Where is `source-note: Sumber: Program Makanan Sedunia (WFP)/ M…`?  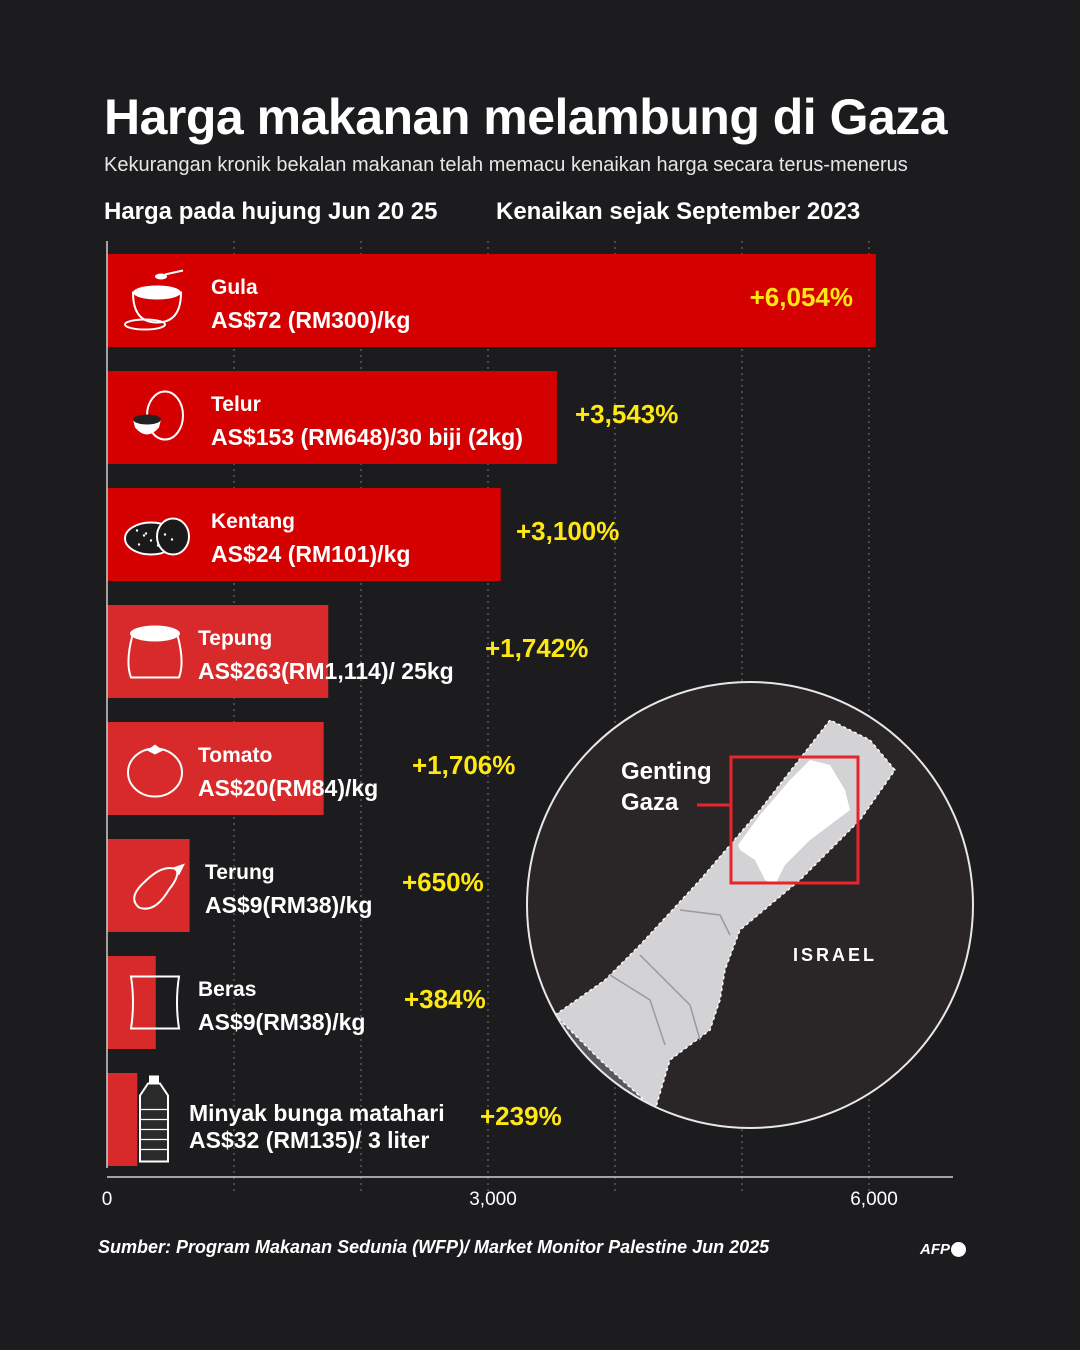 source-note: Sumber: Program Makanan Sedunia (WFP)/ M… is located at coordinates (434, 1247).